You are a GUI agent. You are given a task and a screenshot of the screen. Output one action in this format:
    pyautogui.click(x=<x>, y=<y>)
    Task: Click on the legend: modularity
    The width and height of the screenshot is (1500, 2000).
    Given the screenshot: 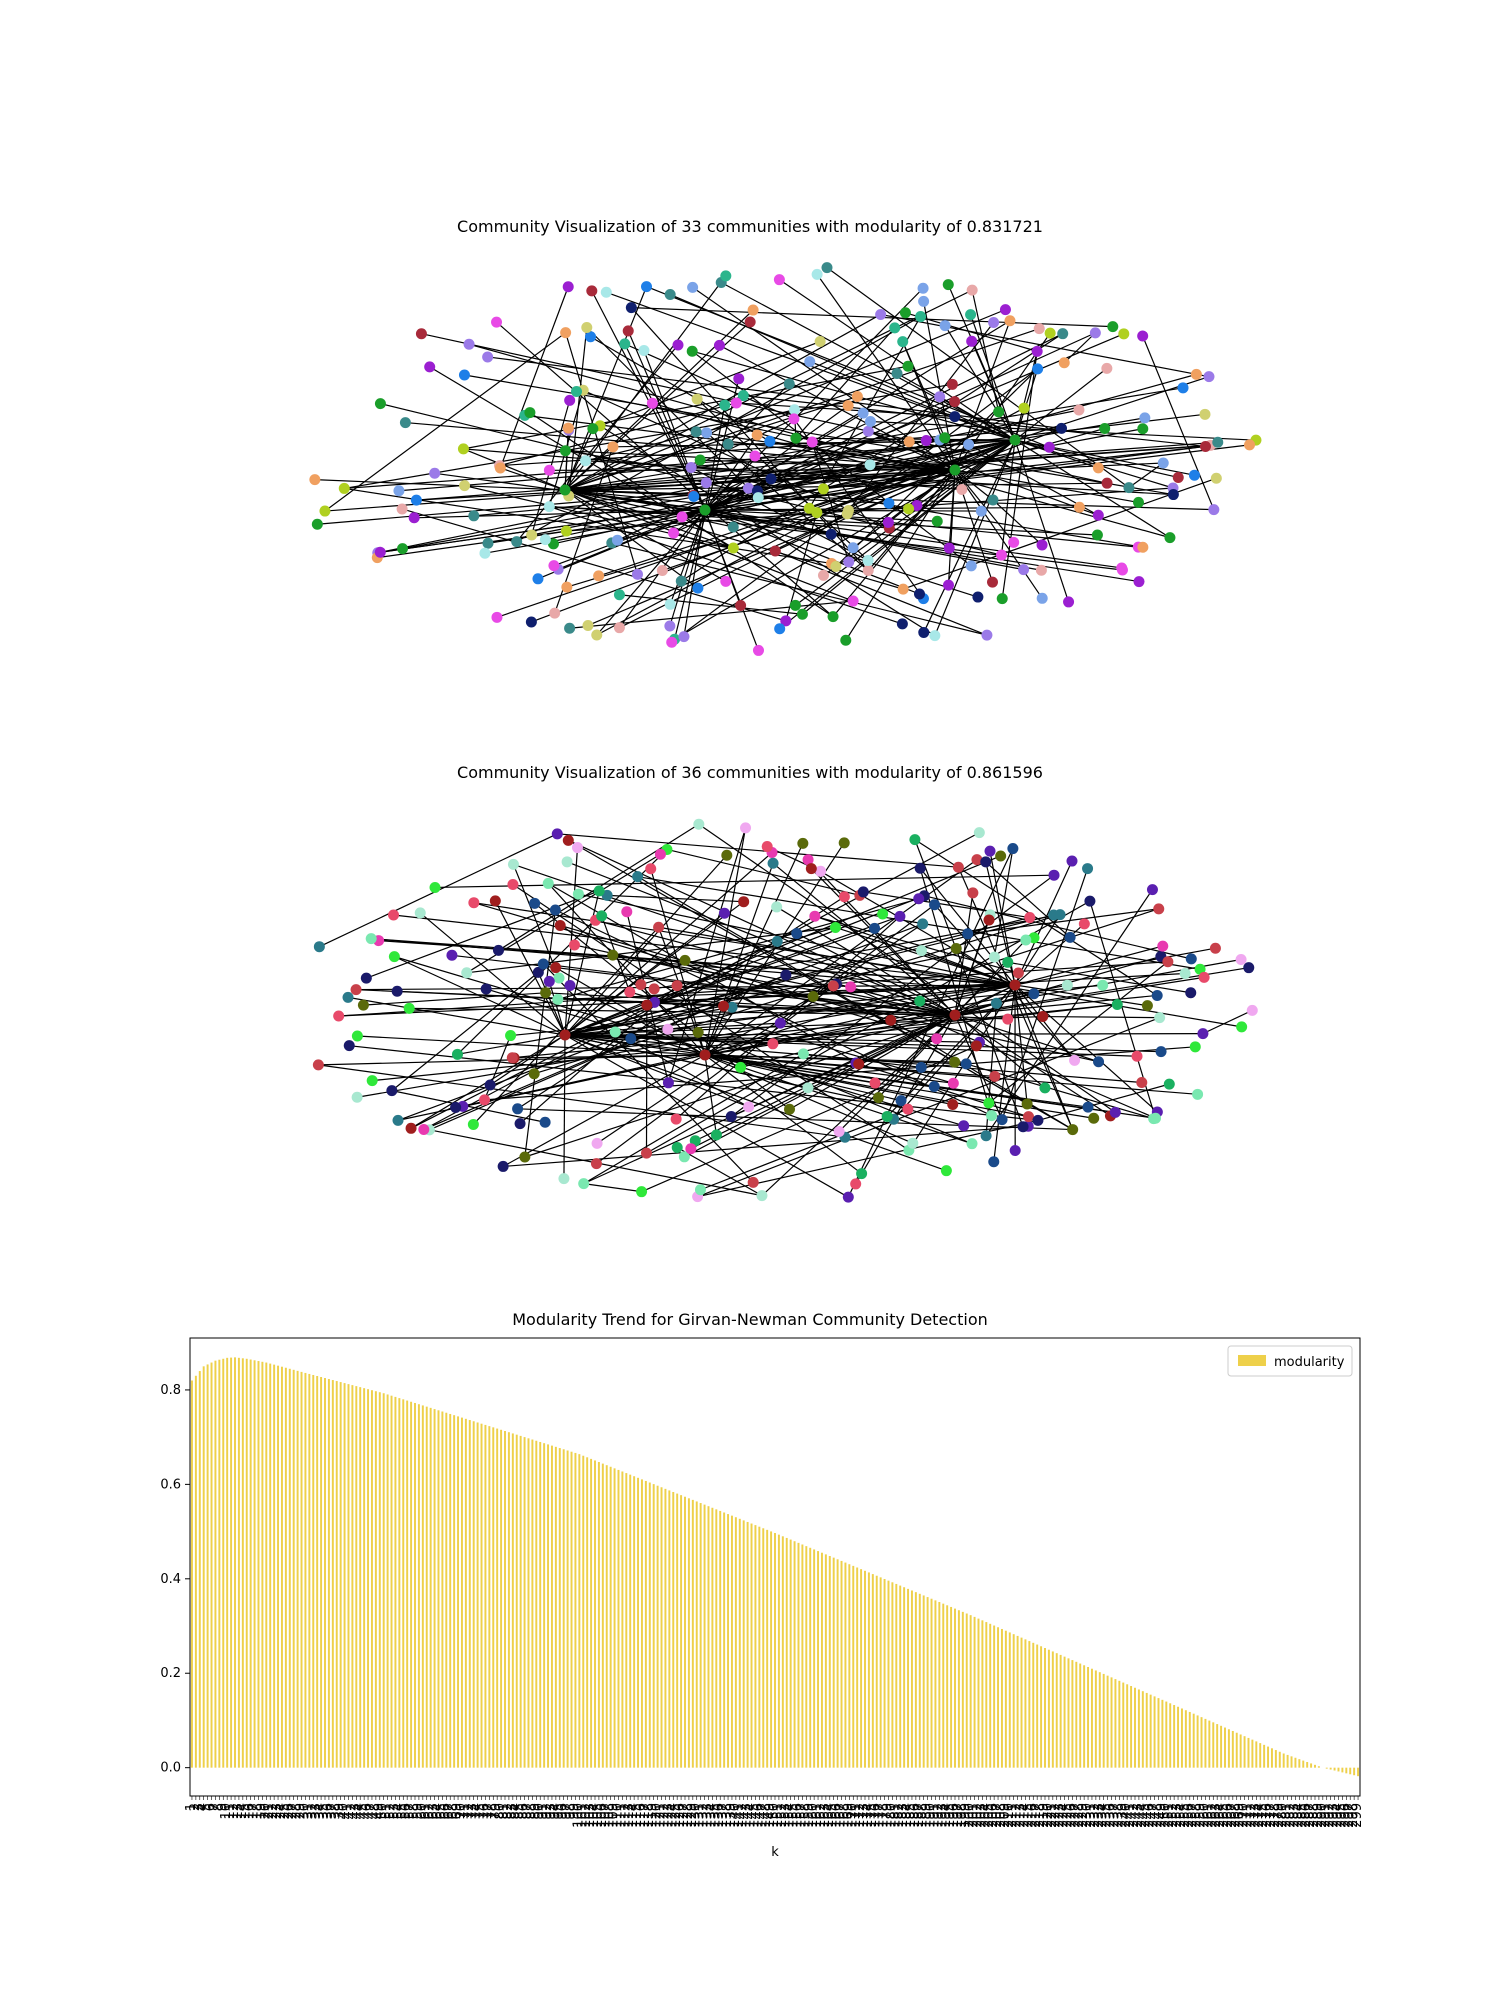 What is the action you would take?
    pyautogui.click(x=1290, y=1361)
    